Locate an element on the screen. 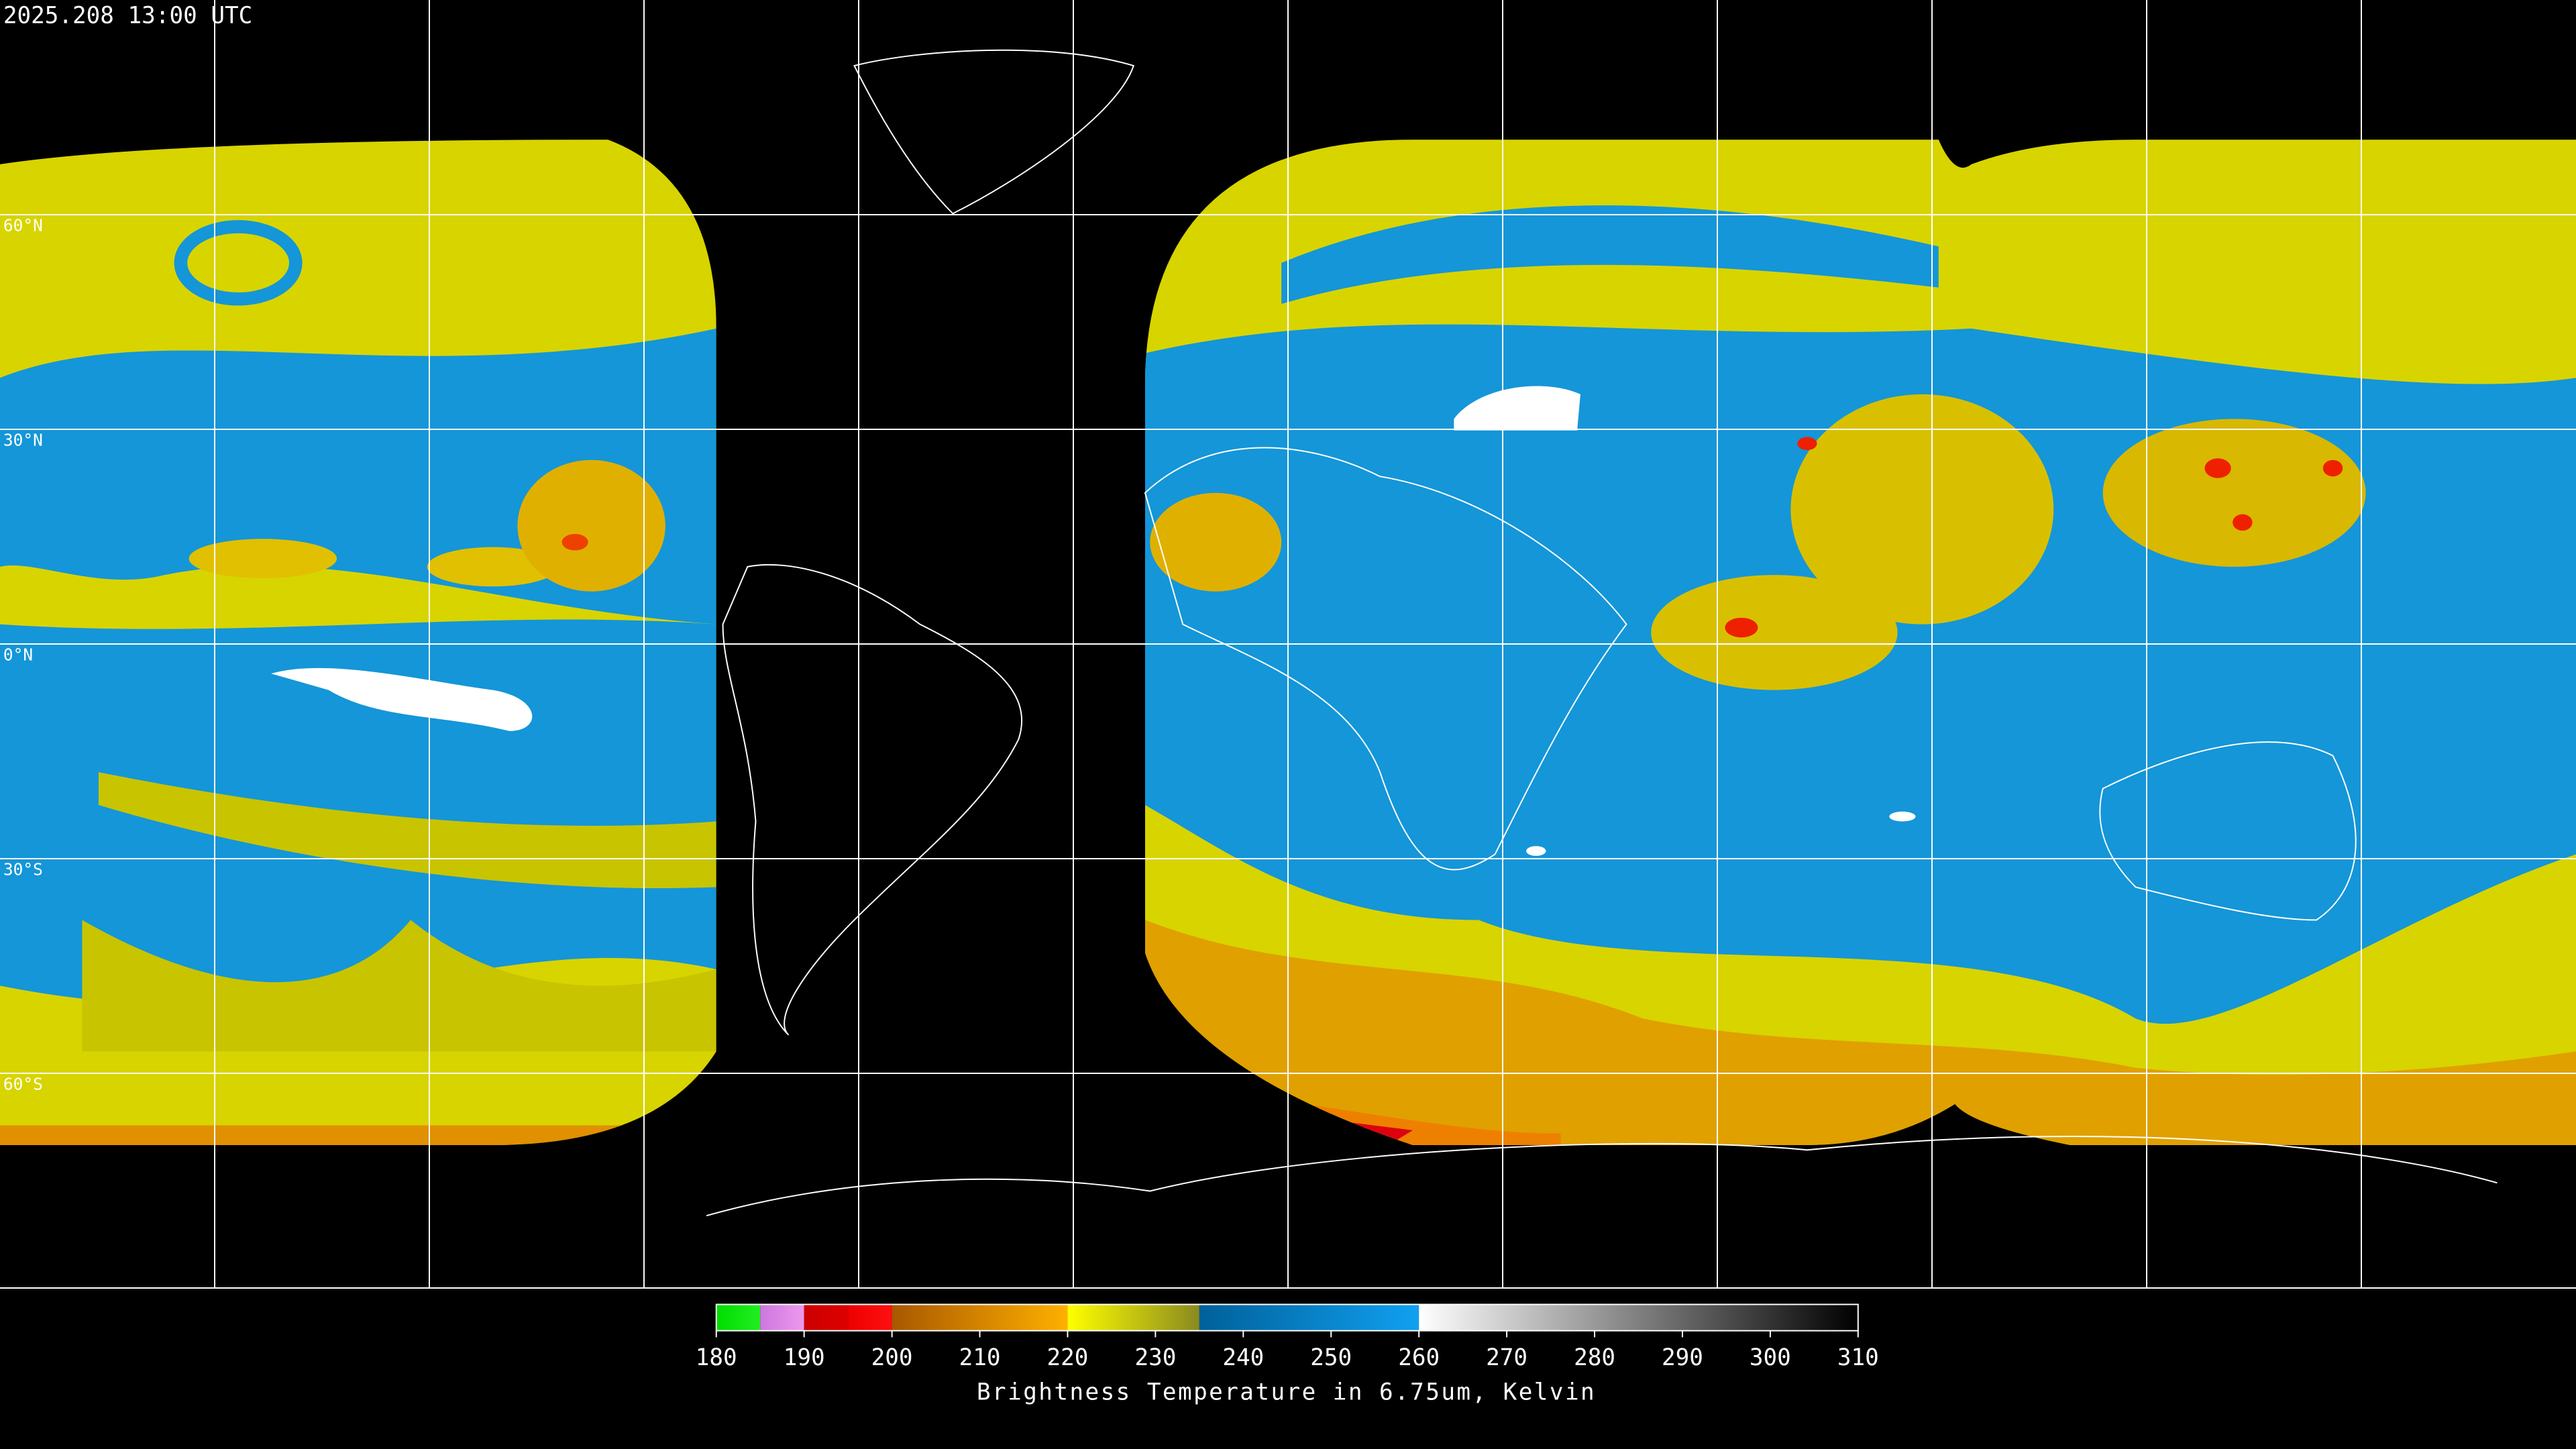 The width and height of the screenshot is (2576, 1449). colorbar-tick-label: 250 is located at coordinates (1331, 1357).